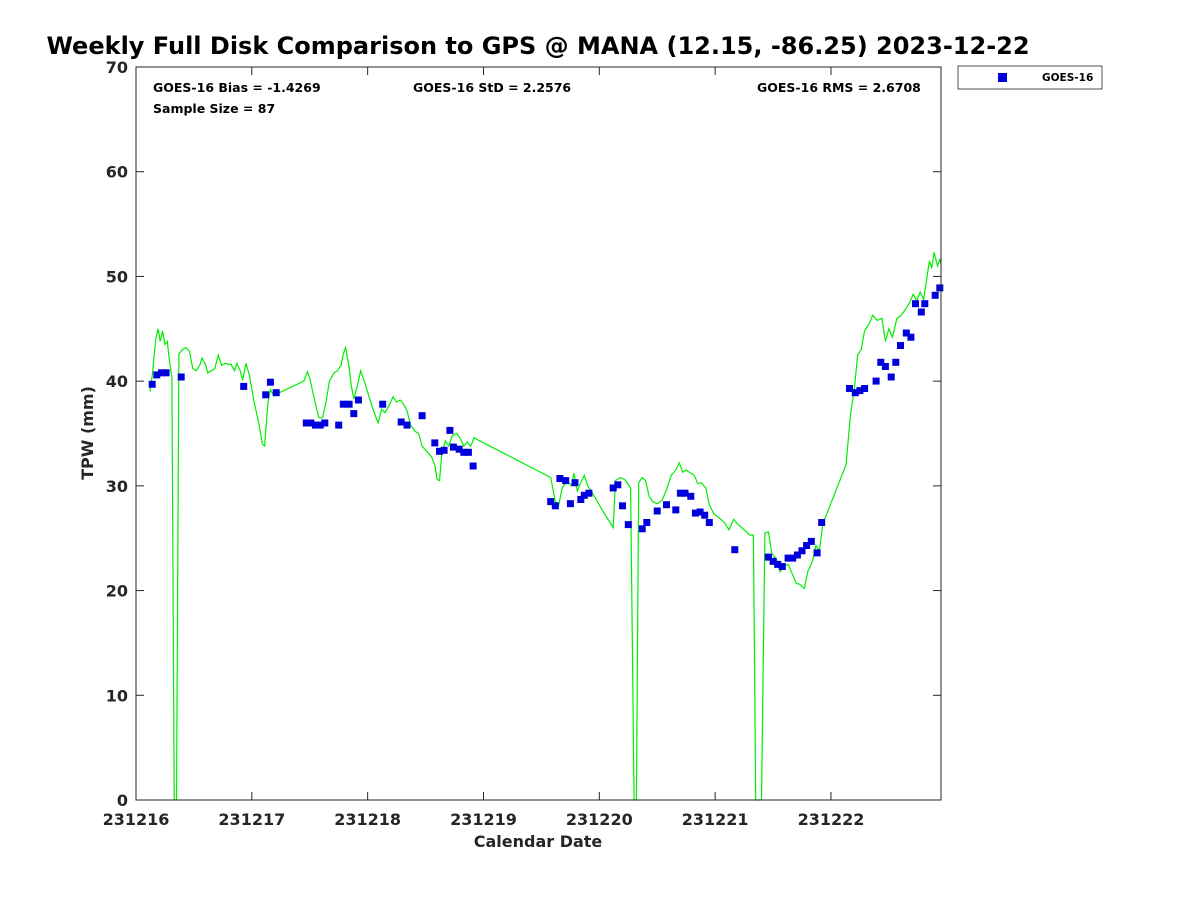  Describe the element at coordinates (251, 819) in the screenshot. I see `x-tick-label: 231217` at that location.